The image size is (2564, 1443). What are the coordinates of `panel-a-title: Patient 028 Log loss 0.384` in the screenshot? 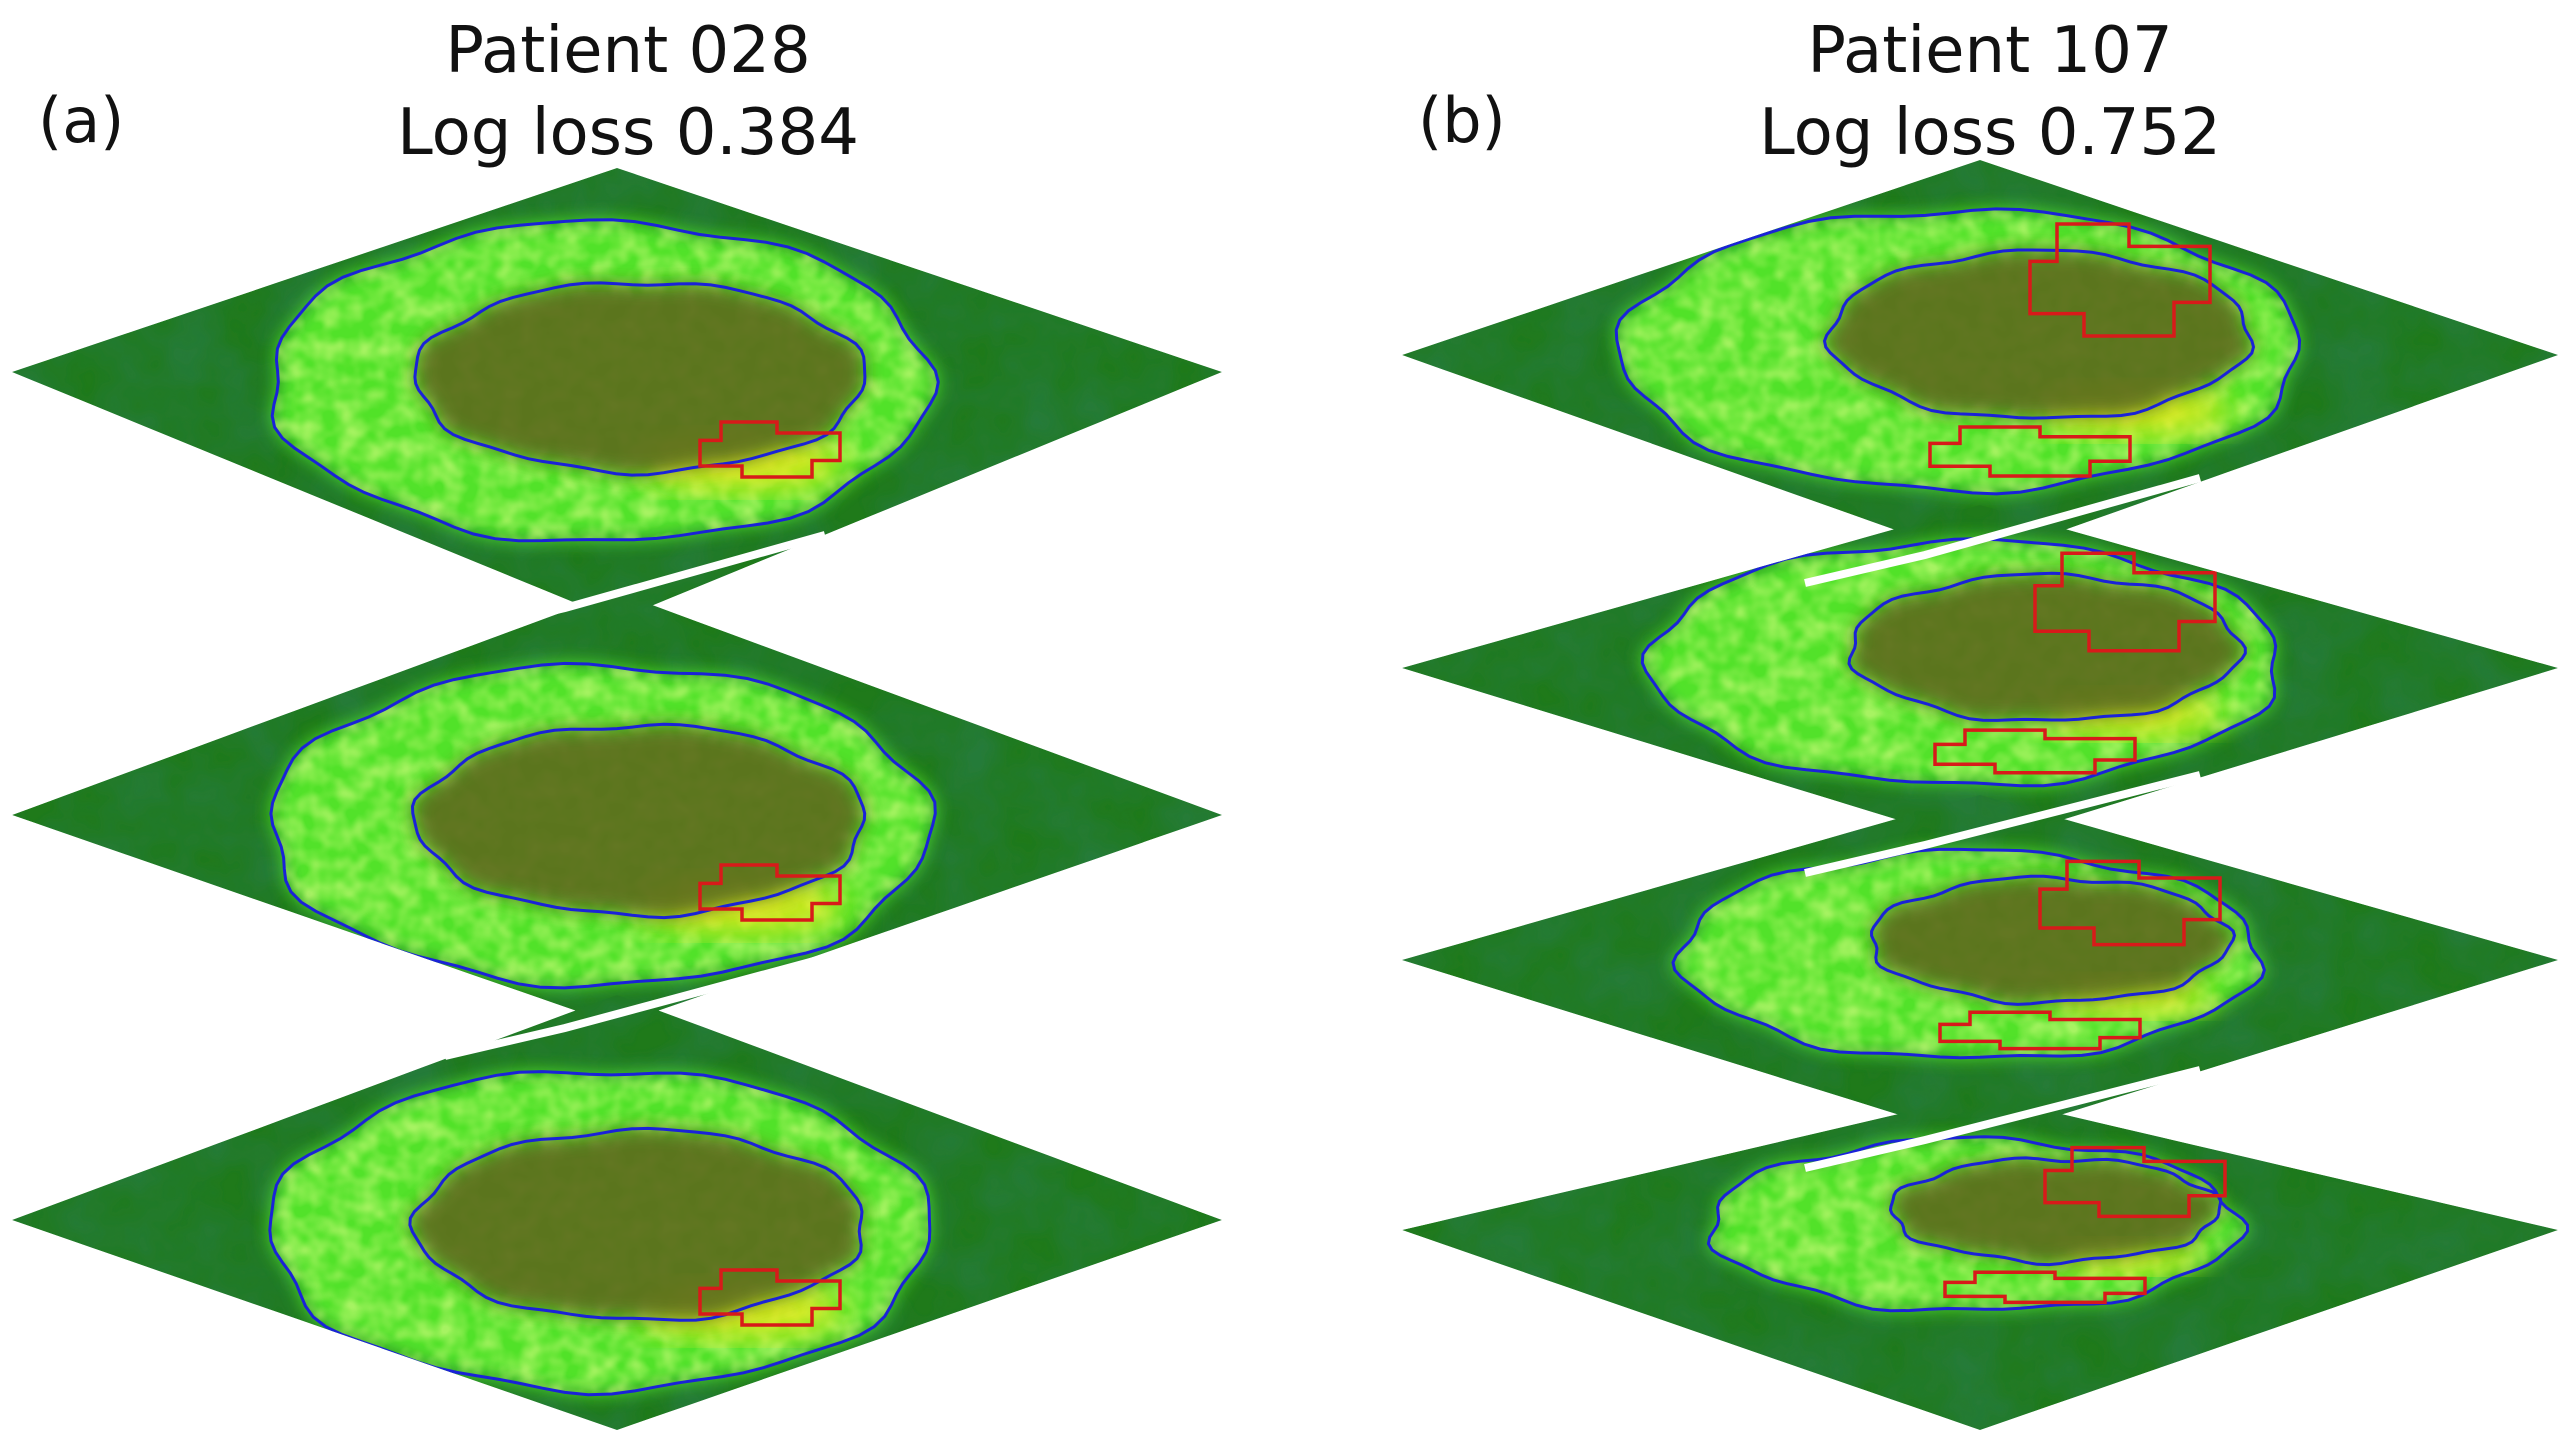 It's located at (628, 92).